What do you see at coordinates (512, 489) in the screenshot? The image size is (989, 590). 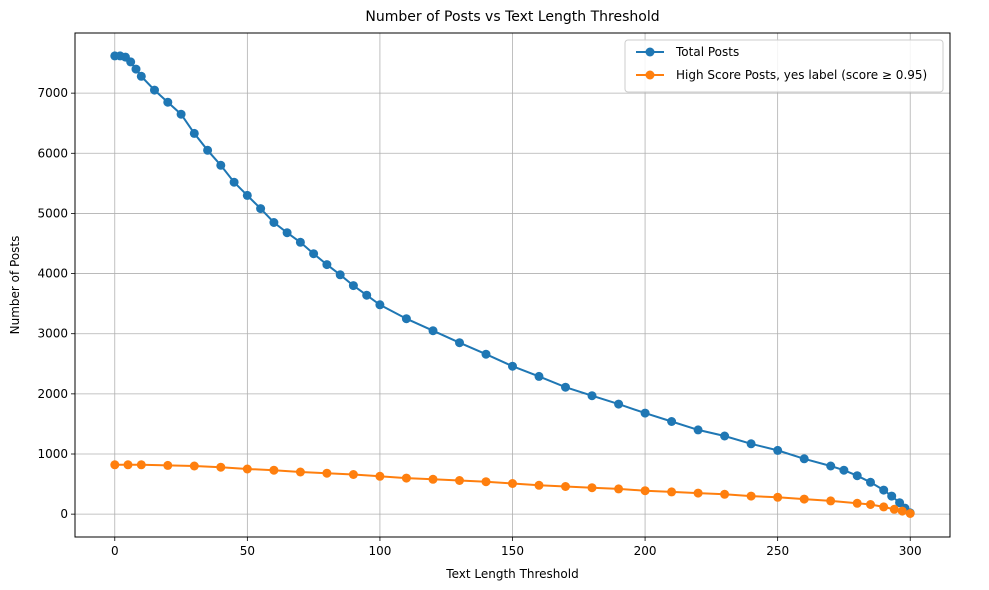 I see `series-high-score-posts` at bounding box center [512, 489].